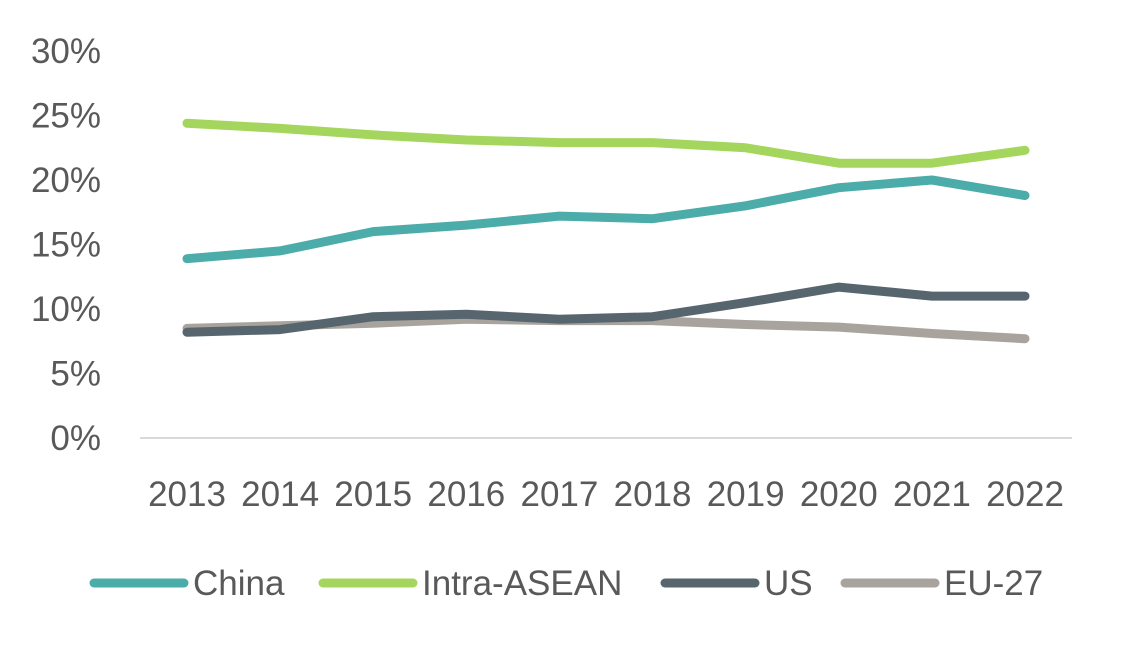  Describe the element at coordinates (66, 309) in the screenshot. I see `y-tick-label: 10%` at that location.